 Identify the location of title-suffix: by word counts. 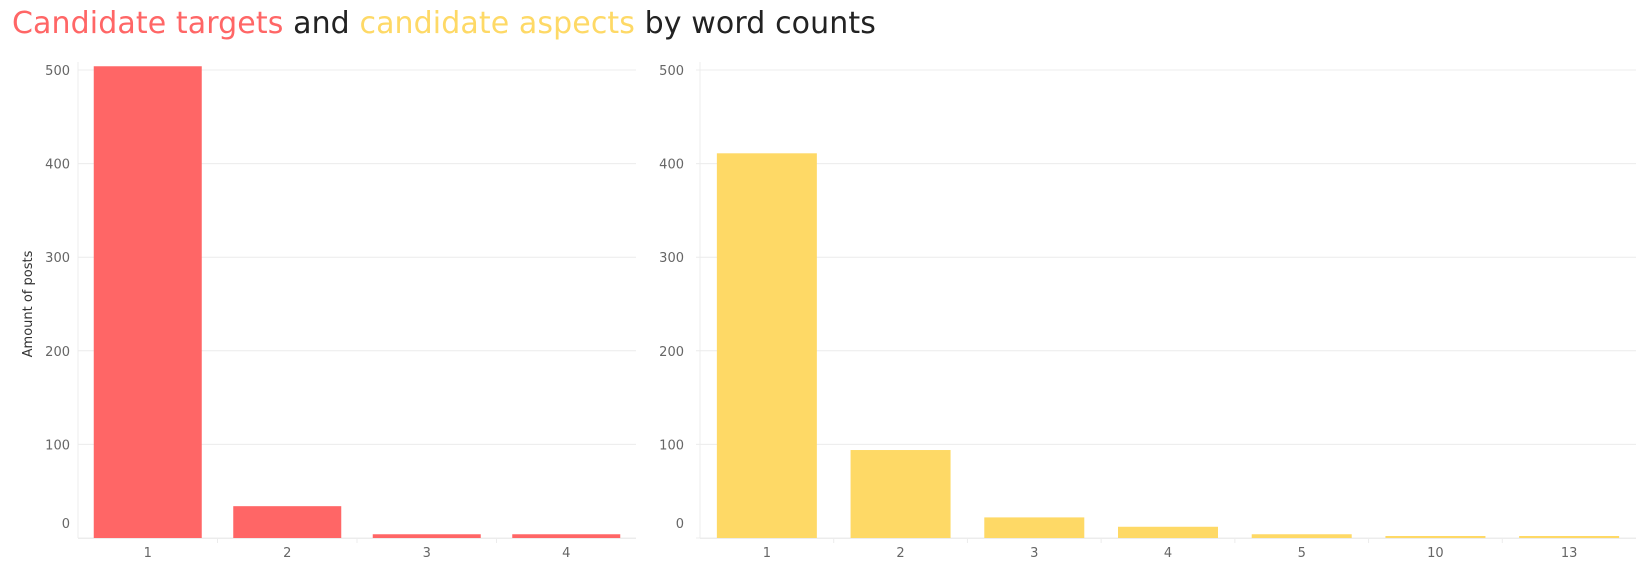
(755, 23).